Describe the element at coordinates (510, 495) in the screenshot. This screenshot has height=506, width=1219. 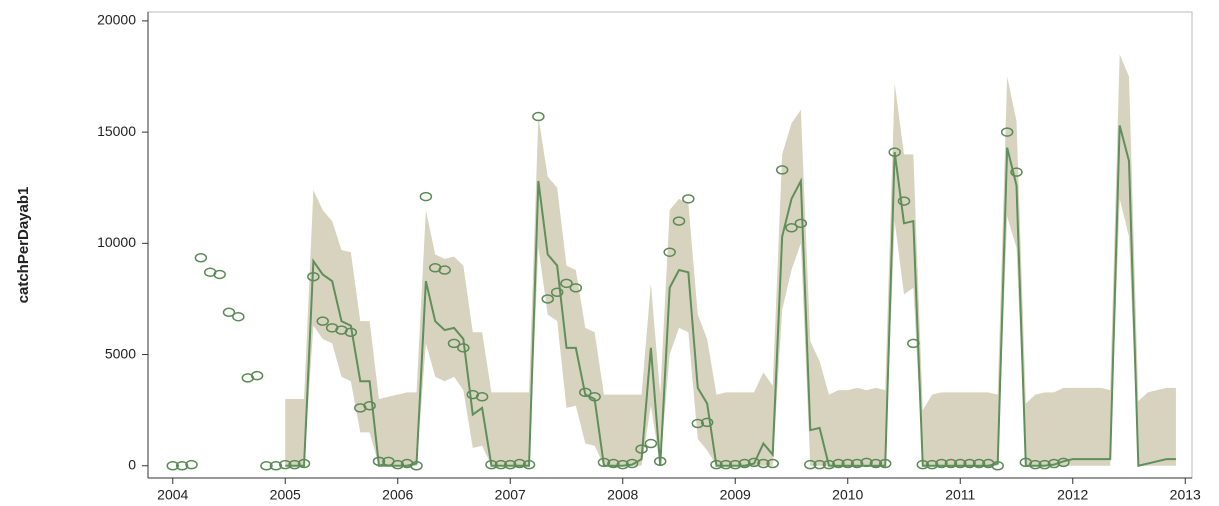
I see `x-tick-label: 2007` at that location.